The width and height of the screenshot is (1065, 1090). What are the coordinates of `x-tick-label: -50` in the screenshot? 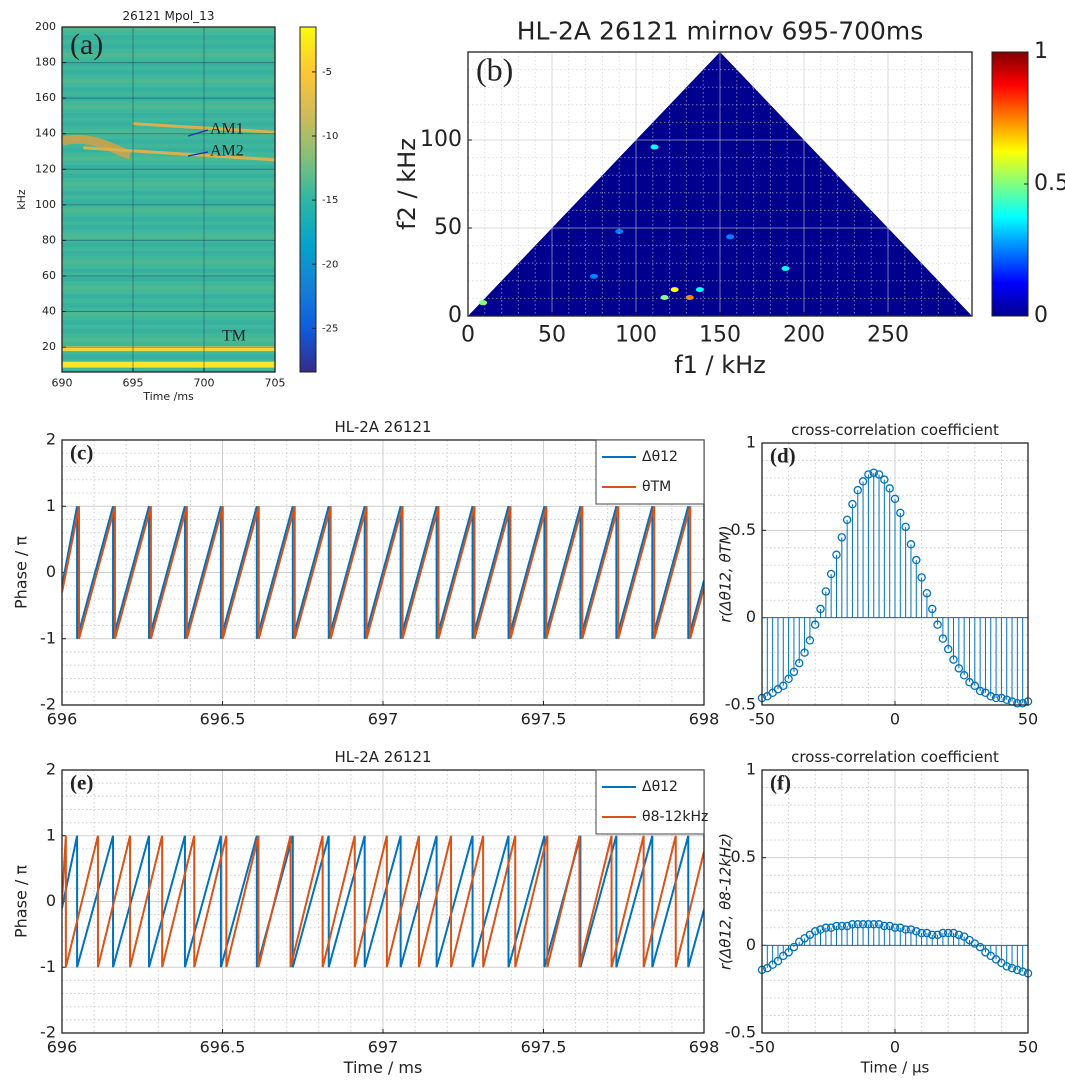 It's located at (762, 1047).